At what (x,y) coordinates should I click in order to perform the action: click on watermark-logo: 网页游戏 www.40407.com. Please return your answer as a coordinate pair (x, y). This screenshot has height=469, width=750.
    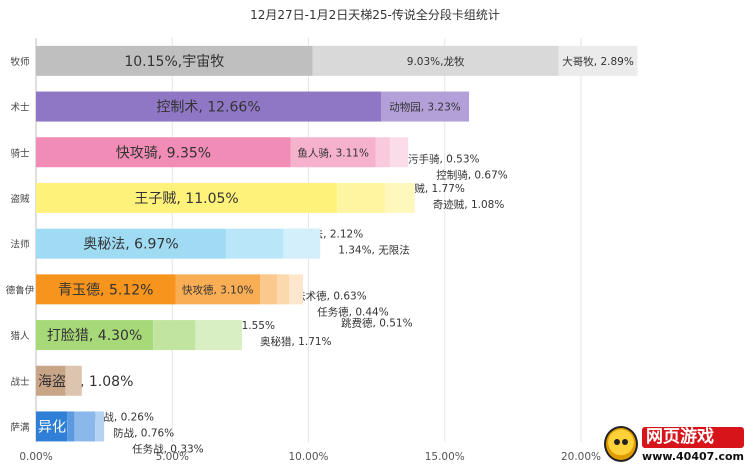
    Looking at the image, I should click on (674, 444).